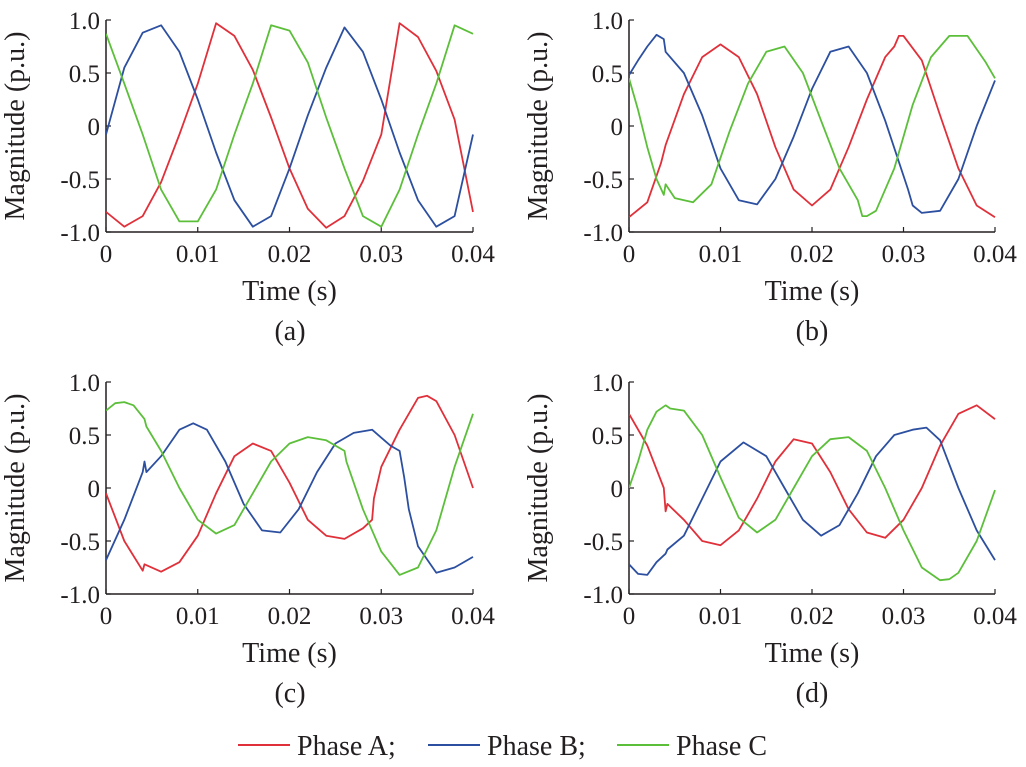  Describe the element at coordinates (289, 331) in the screenshot. I see `panel-label: (a)` at that location.